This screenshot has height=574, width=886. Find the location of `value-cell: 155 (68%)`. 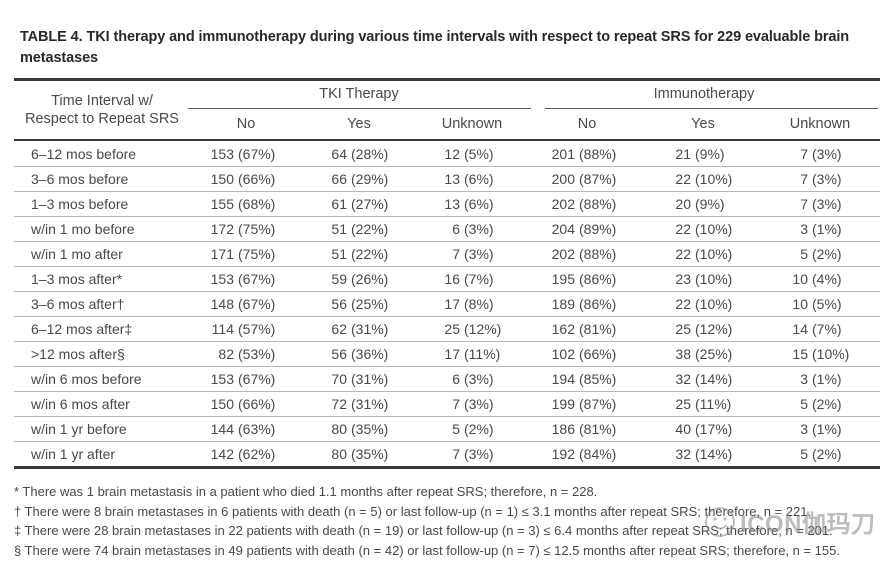

value-cell: 155 (68%) is located at coordinates (246, 204).